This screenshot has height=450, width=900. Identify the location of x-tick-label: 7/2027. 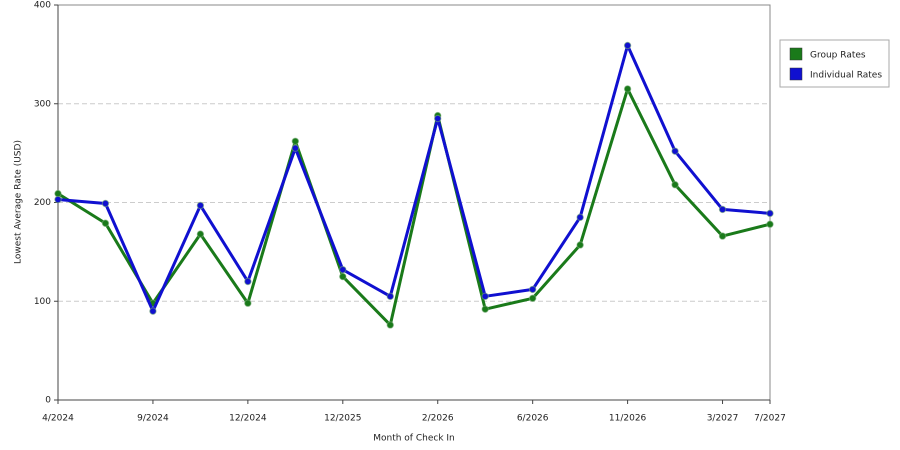
(770, 419).